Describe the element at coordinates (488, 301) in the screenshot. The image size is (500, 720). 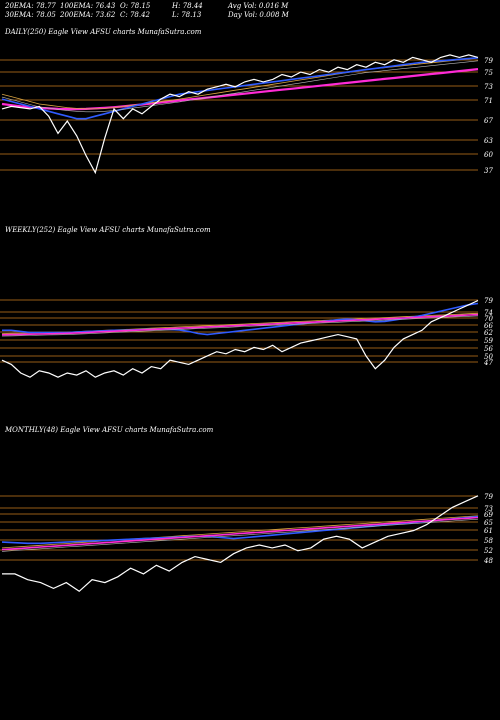
I see `weekly-level-label: 79` at that location.